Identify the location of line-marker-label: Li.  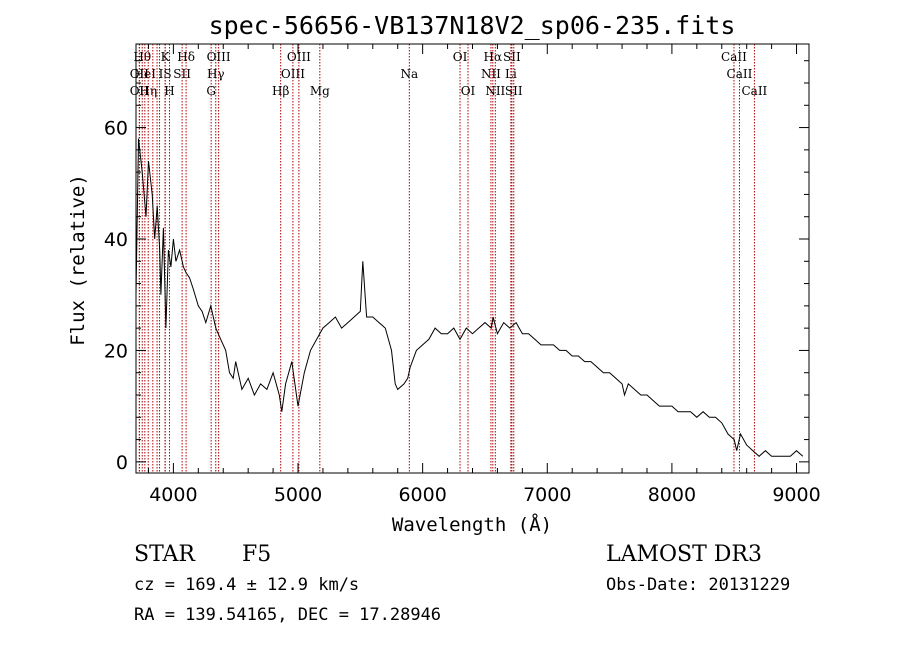
(511, 74).